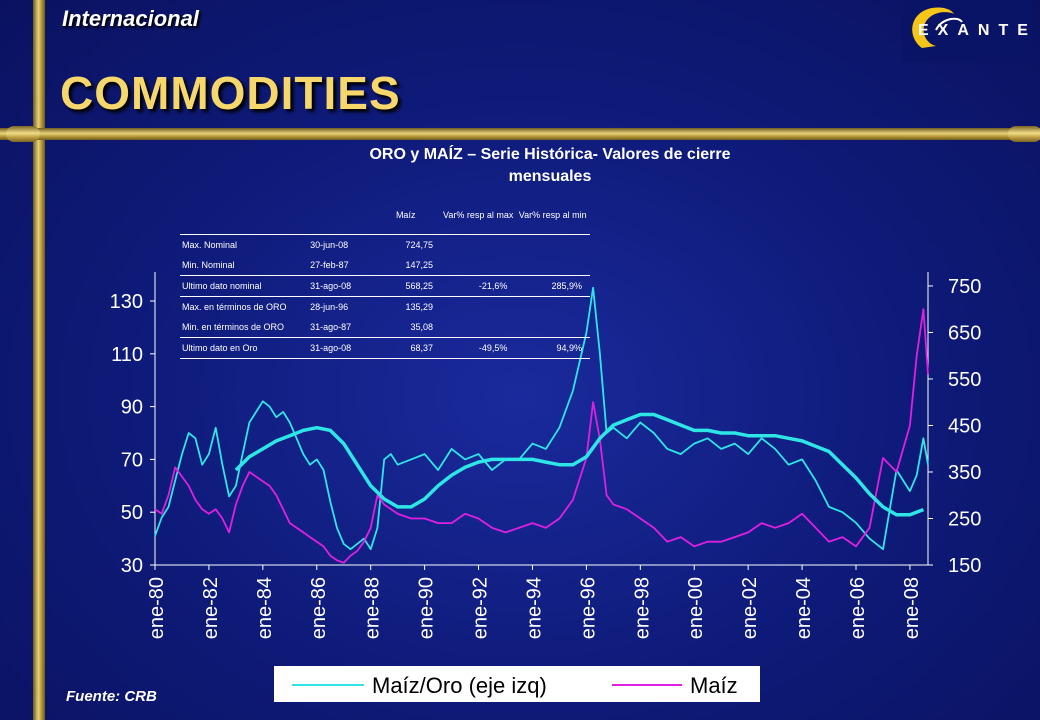 The width and height of the screenshot is (1040, 720). Describe the element at coordinates (478, 286) in the screenshot. I see `row-var-max: -21,6%` at that location.